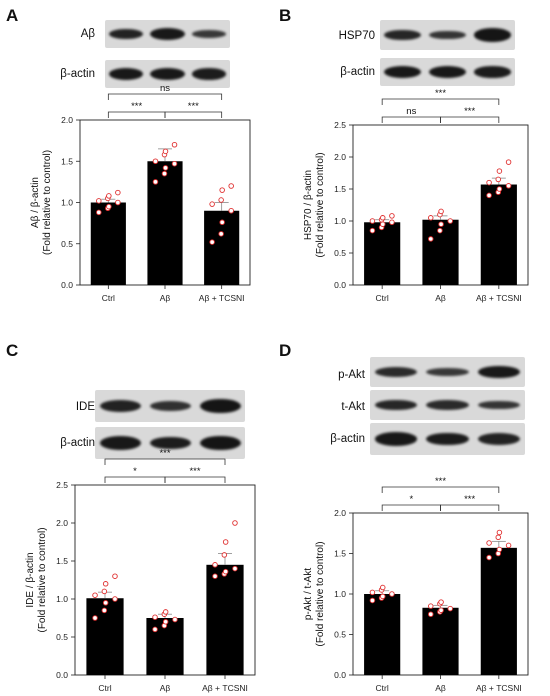 This screenshot has height=696, width=550. I want to click on blot-label: t-Akt, so click(353, 407).